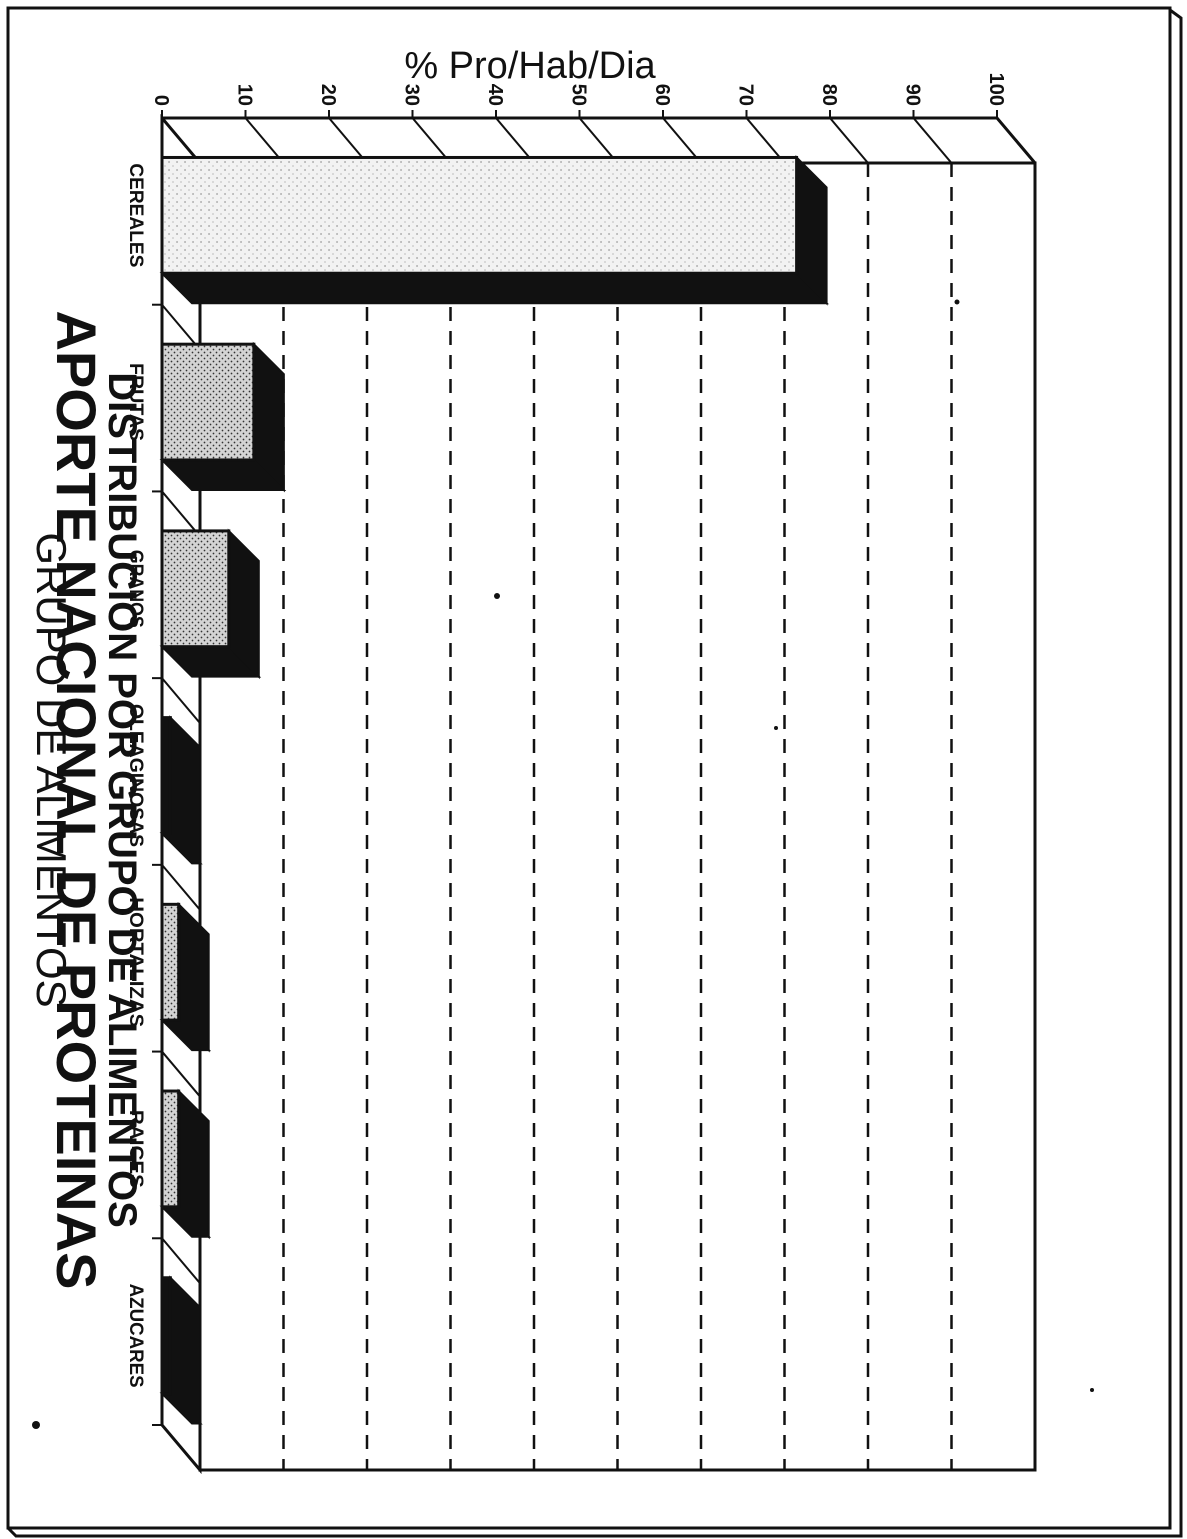 The image size is (1187, 1539). I want to click on chart-title: APORTE NACIONAL DE PROTEINAS, so click(76, 799).